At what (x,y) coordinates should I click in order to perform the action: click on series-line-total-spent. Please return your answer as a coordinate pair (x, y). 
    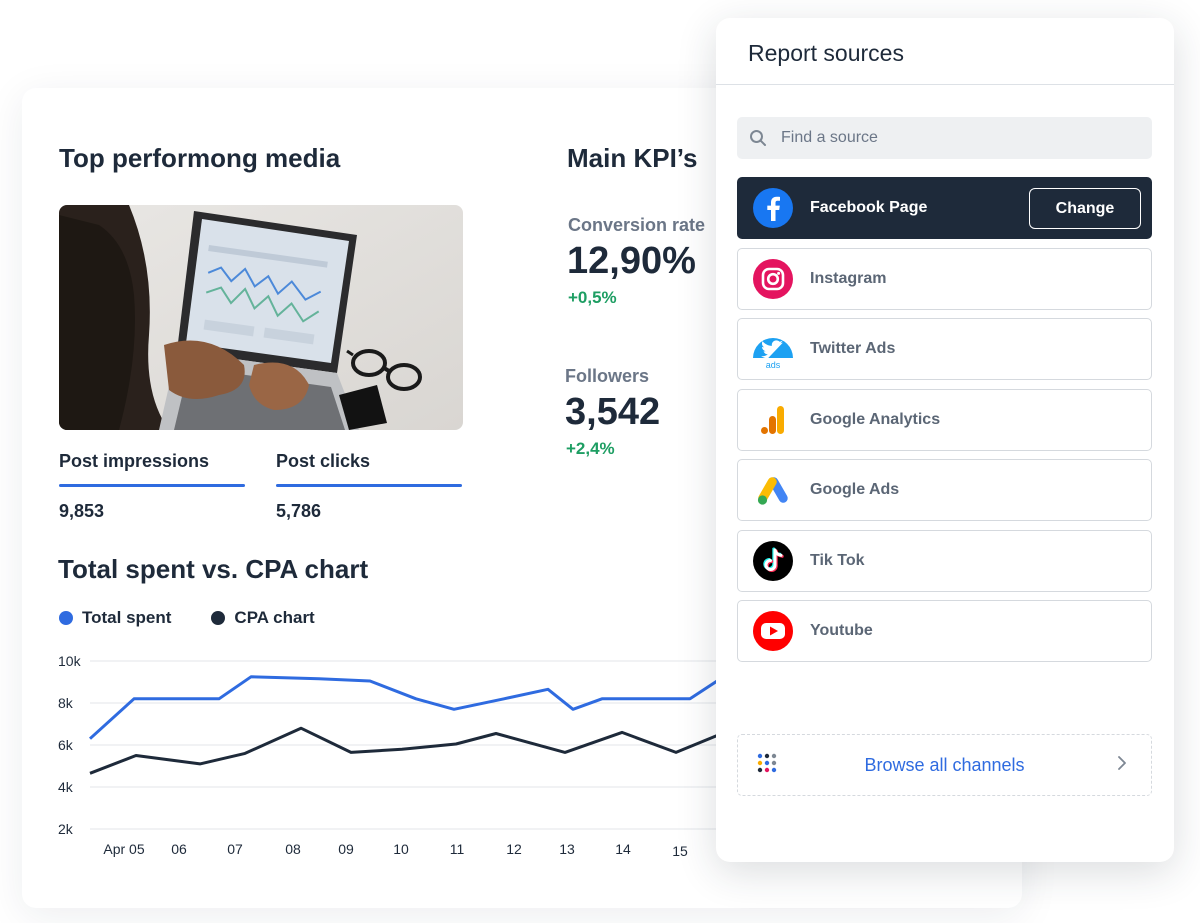
    Looking at the image, I should click on (405, 707).